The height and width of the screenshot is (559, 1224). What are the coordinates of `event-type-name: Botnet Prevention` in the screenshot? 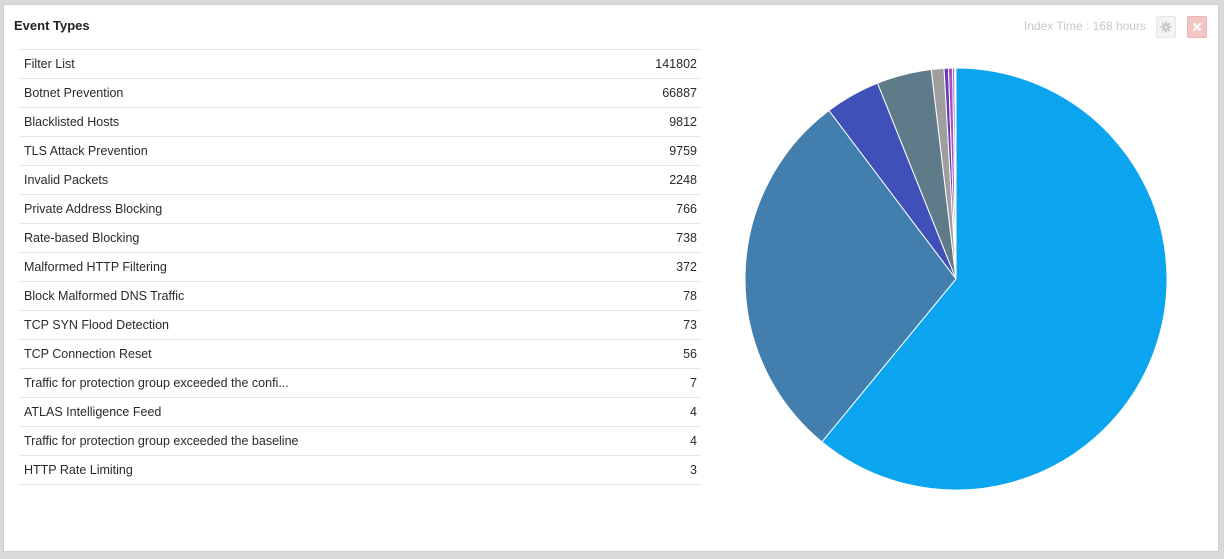 It's located at (74, 93).